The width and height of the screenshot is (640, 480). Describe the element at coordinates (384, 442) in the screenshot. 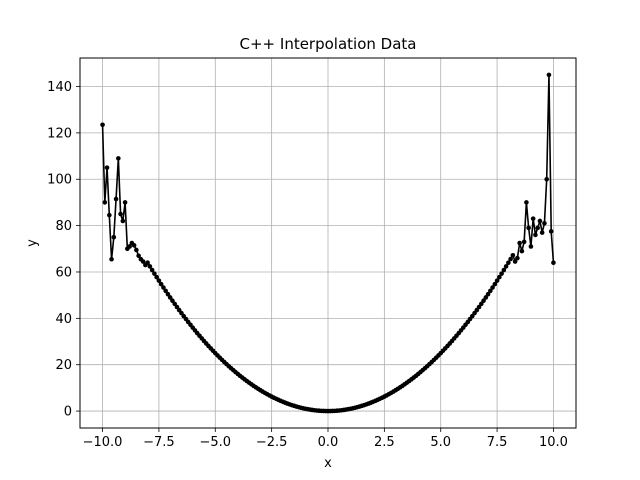

I see `x-tick-label: 2.5` at that location.